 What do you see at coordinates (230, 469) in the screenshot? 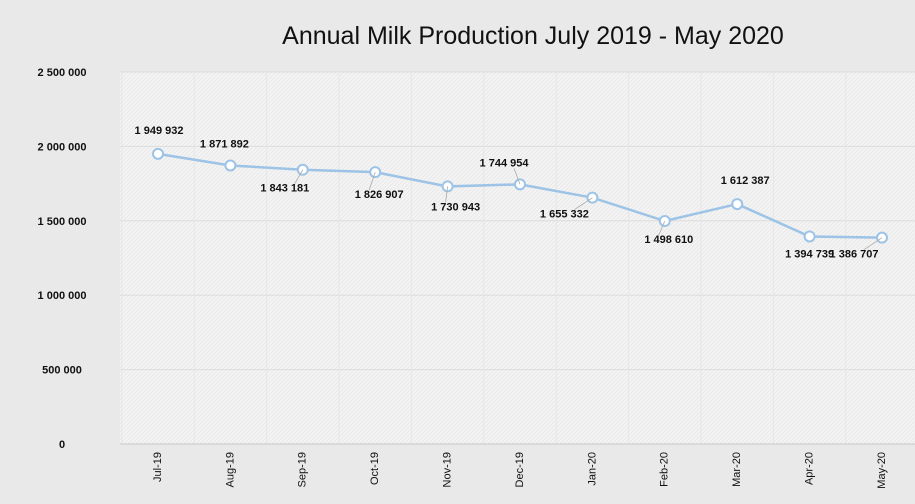
I see `x-tick-label: Aug-19` at bounding box center [230, 469].